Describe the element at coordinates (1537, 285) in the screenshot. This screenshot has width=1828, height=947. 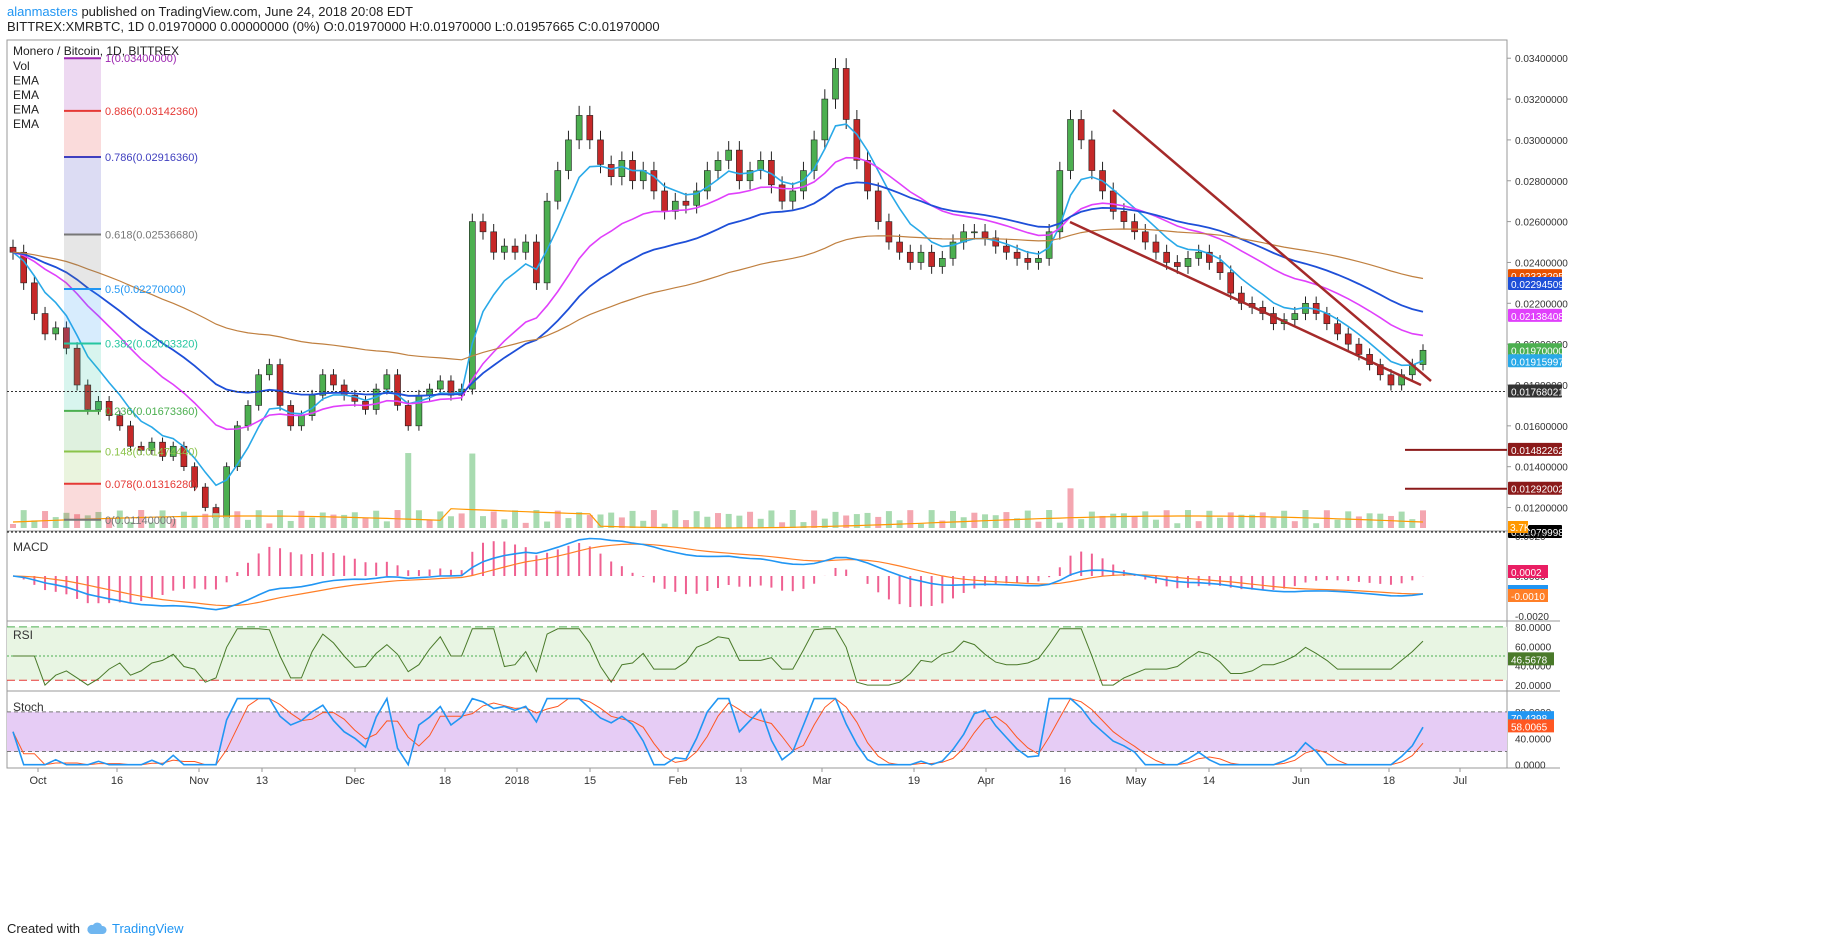
I see `price-label: 0.02294509` at that location.